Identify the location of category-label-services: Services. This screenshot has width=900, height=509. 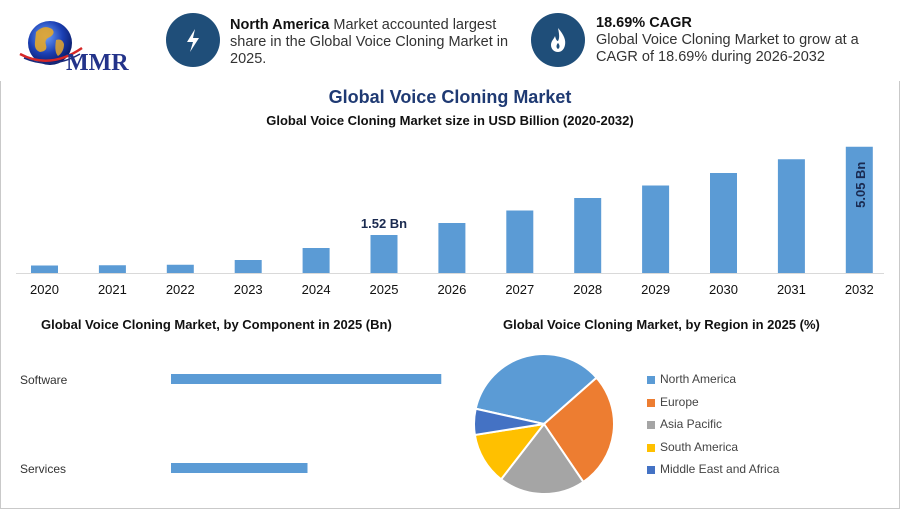
(43, 469).